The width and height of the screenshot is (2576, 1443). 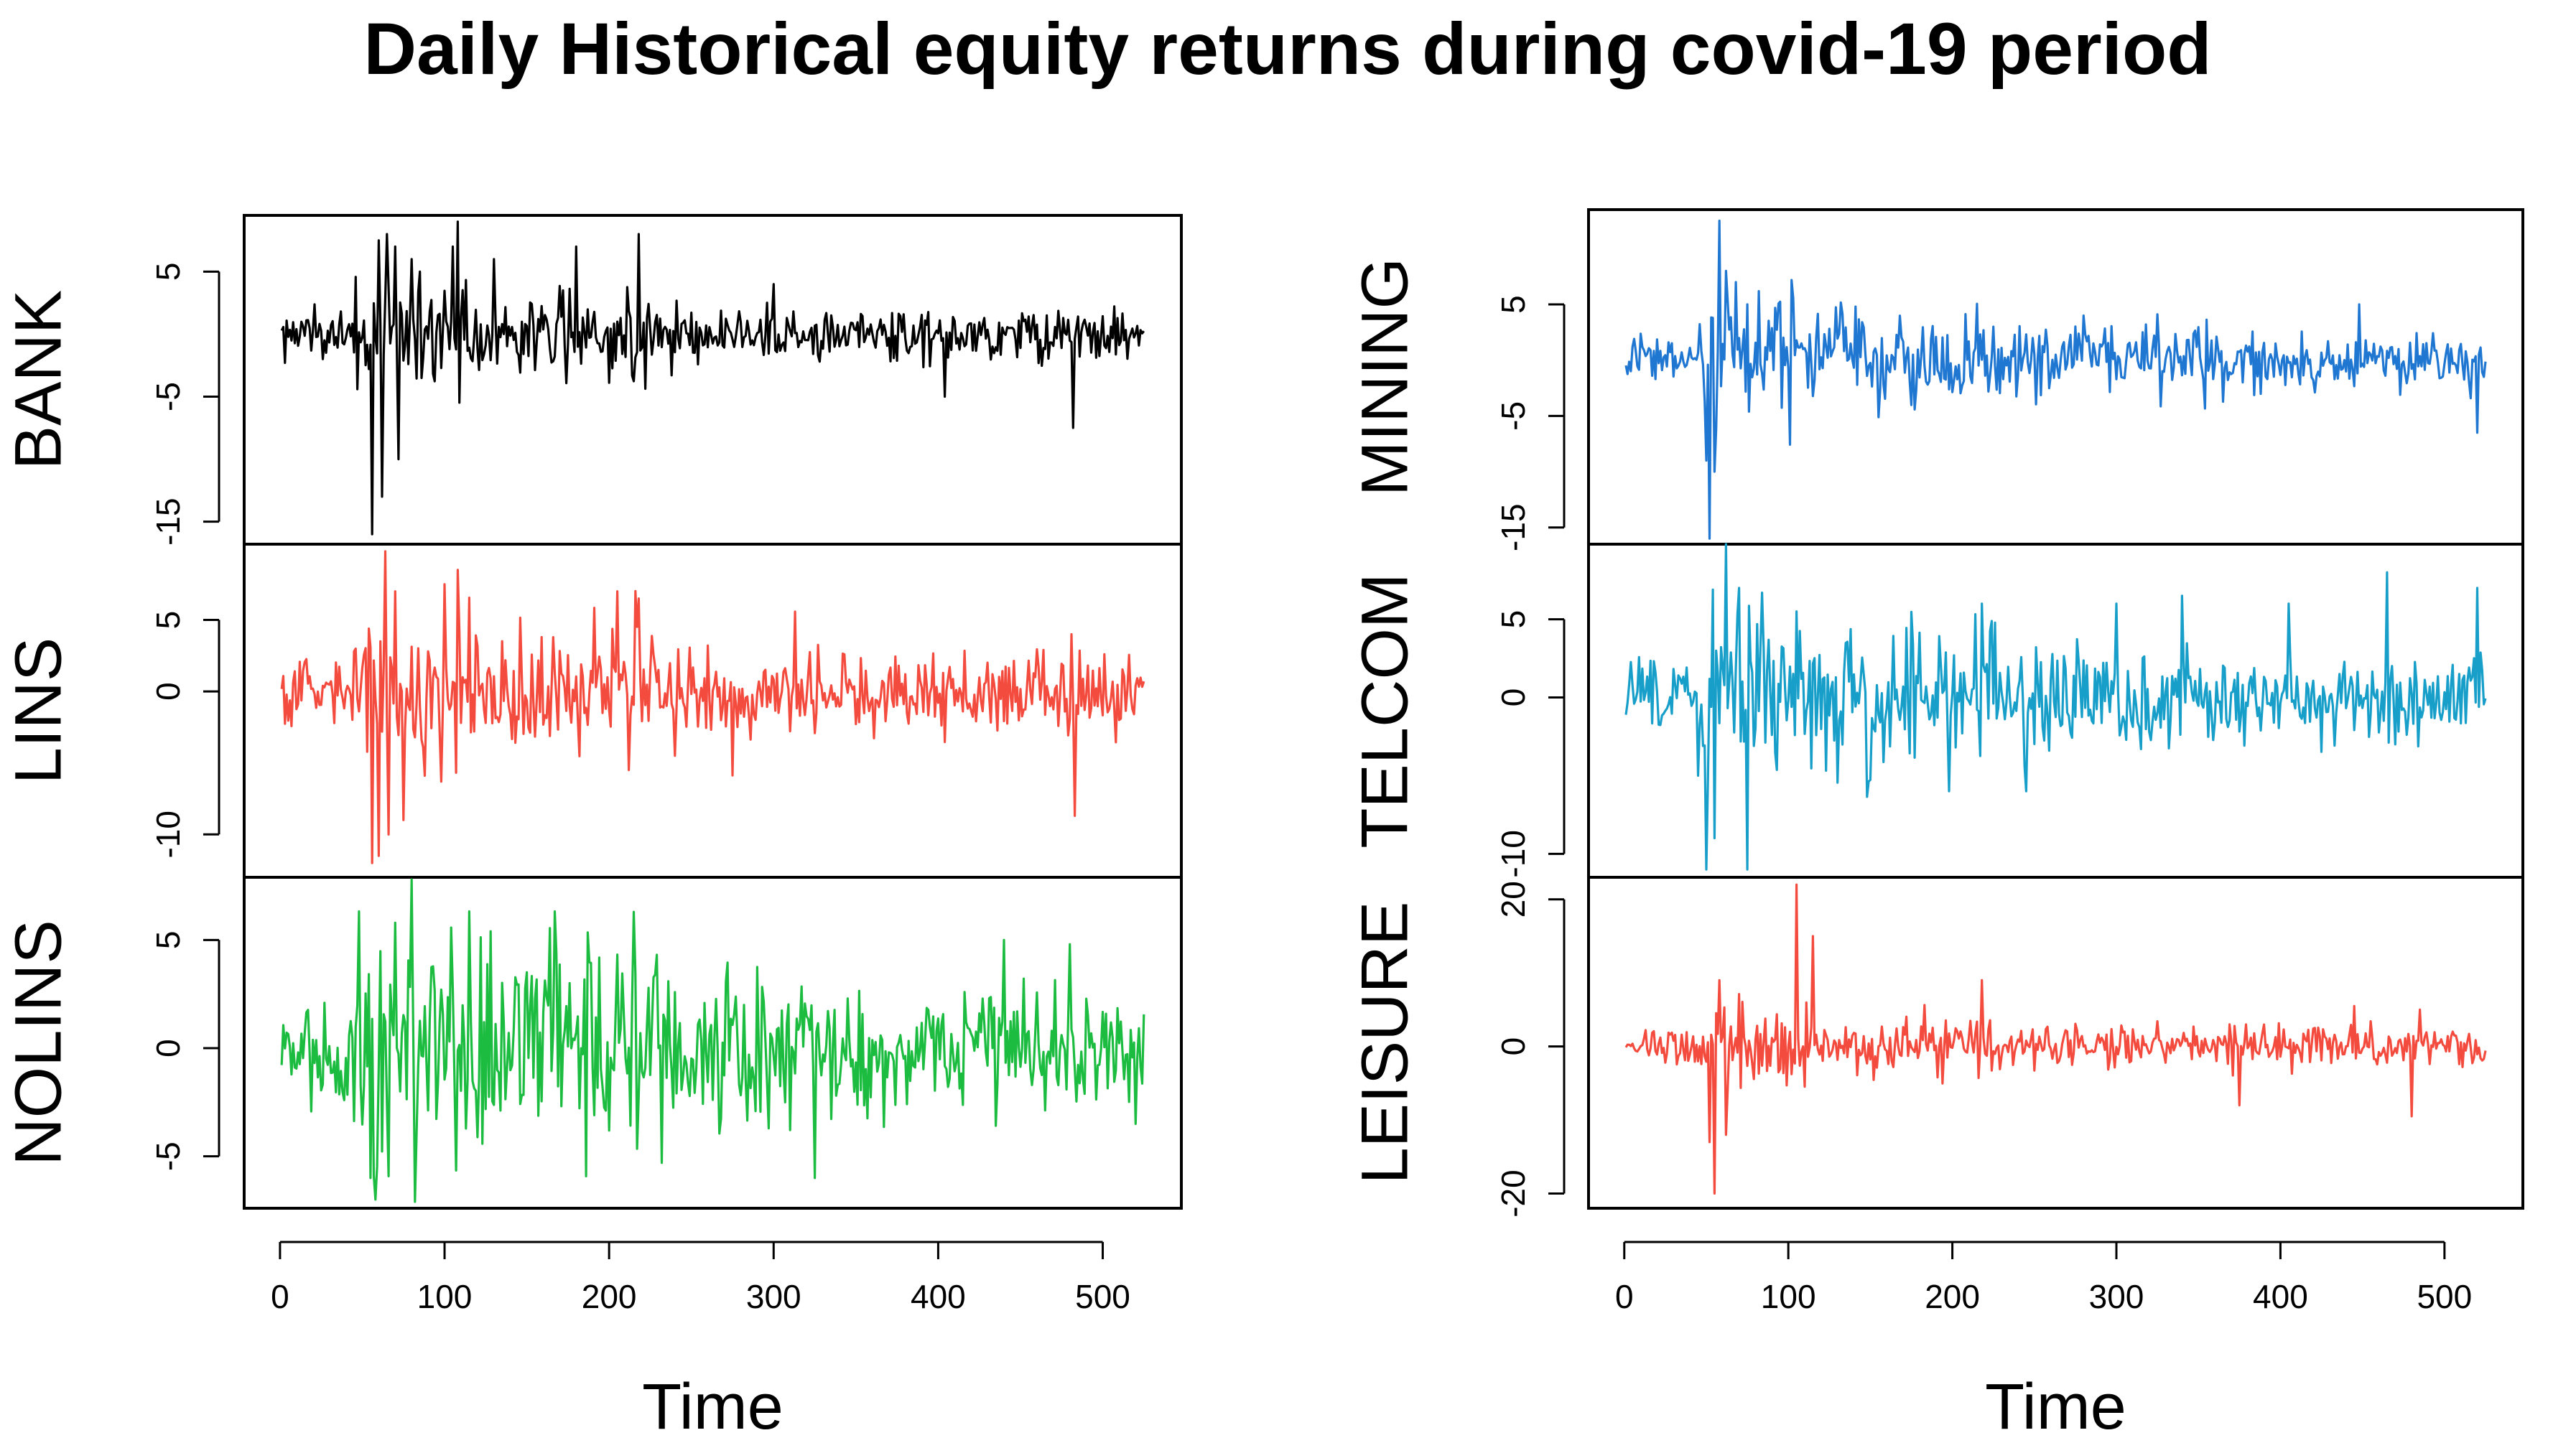 What do you see at coordinates (1102, 1296) in the screenshot?
I see `x-tick-label-left-5: 500` at bounding box center [1102, 1296].